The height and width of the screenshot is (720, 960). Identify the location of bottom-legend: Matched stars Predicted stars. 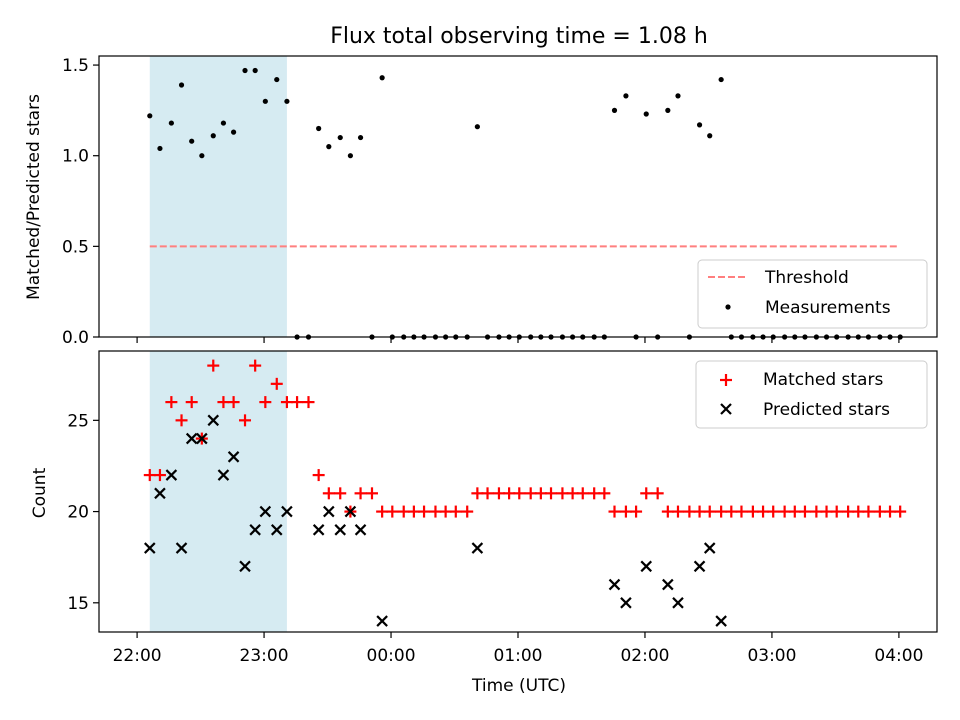
(811, 394).